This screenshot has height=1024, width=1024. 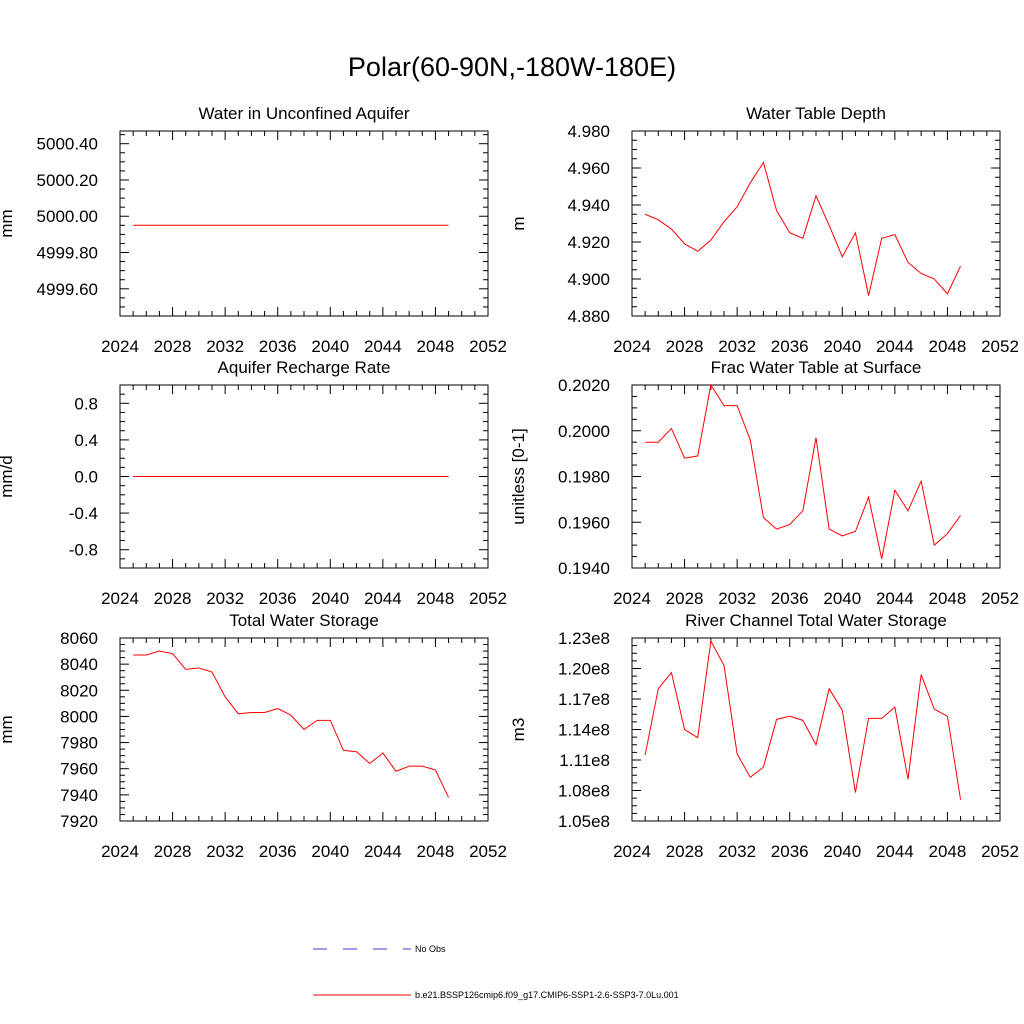 I want to click on y-tick-label: 4.900, so click(x=588, y=279).